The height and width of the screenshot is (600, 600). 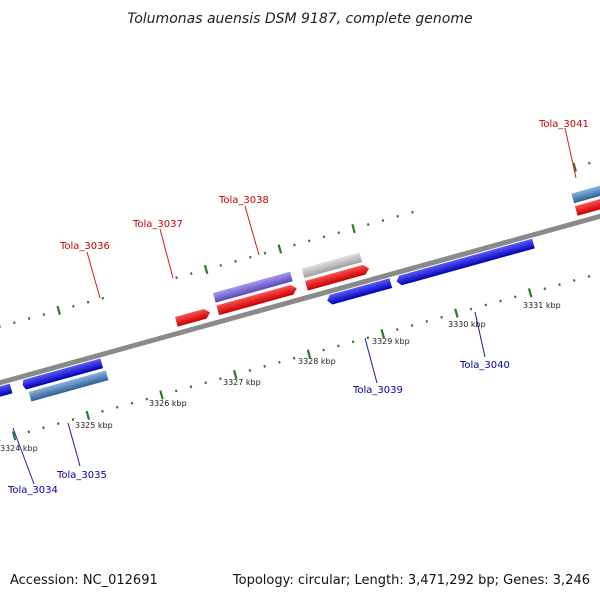 What do you see at coordinates (465, 262) in the screenshot?
I see `gene-3040-feature` at bounding box center [465, 262].